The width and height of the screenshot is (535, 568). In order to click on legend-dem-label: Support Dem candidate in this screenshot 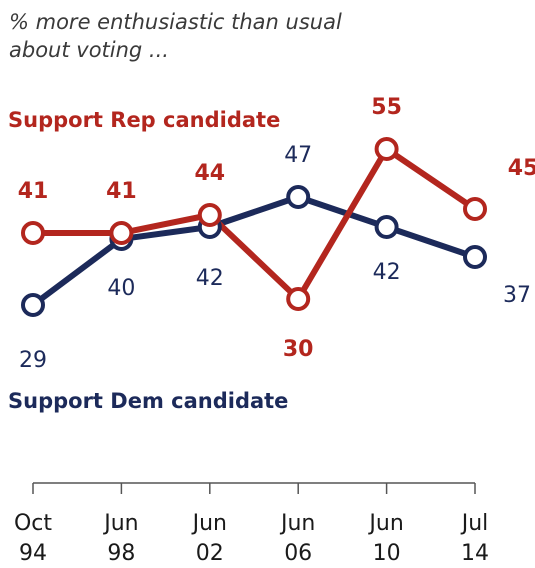, I will do `click(148, 401)`.